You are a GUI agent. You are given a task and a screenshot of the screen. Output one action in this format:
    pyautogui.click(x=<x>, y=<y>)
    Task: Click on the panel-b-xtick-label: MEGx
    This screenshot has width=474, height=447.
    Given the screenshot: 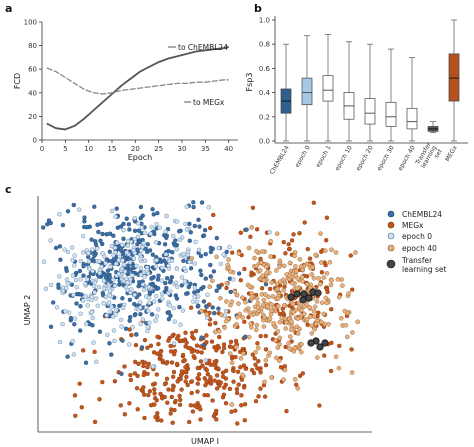 What is the action you would take?
    pyautogui.click(x=451, y=153)
    